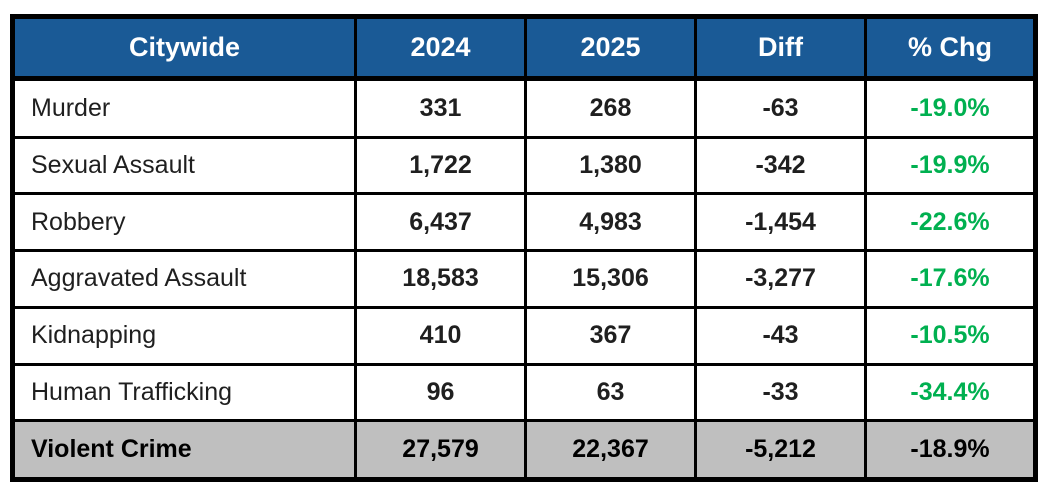 The width and height of the screenshot is (1048, 498). What do you see at coordinates (184, 165) in the screenshot?
I see `row-label: Sexual Assault` at bounding box center [184, 165].